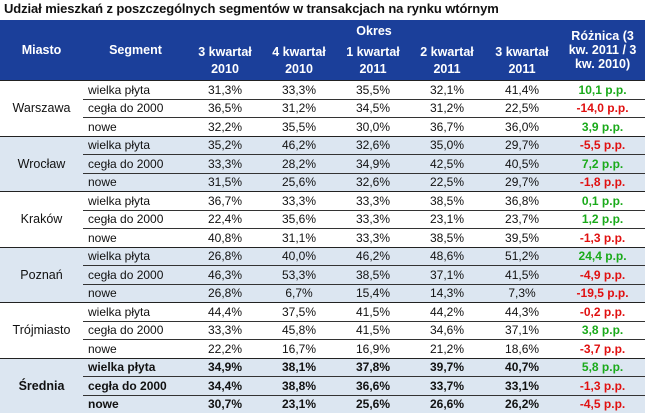 The image size is (645, 416). Describe the element at coordinates (602, 274) in the screenshot. I see `diff-cell: -4,9 p.p.` at that location.